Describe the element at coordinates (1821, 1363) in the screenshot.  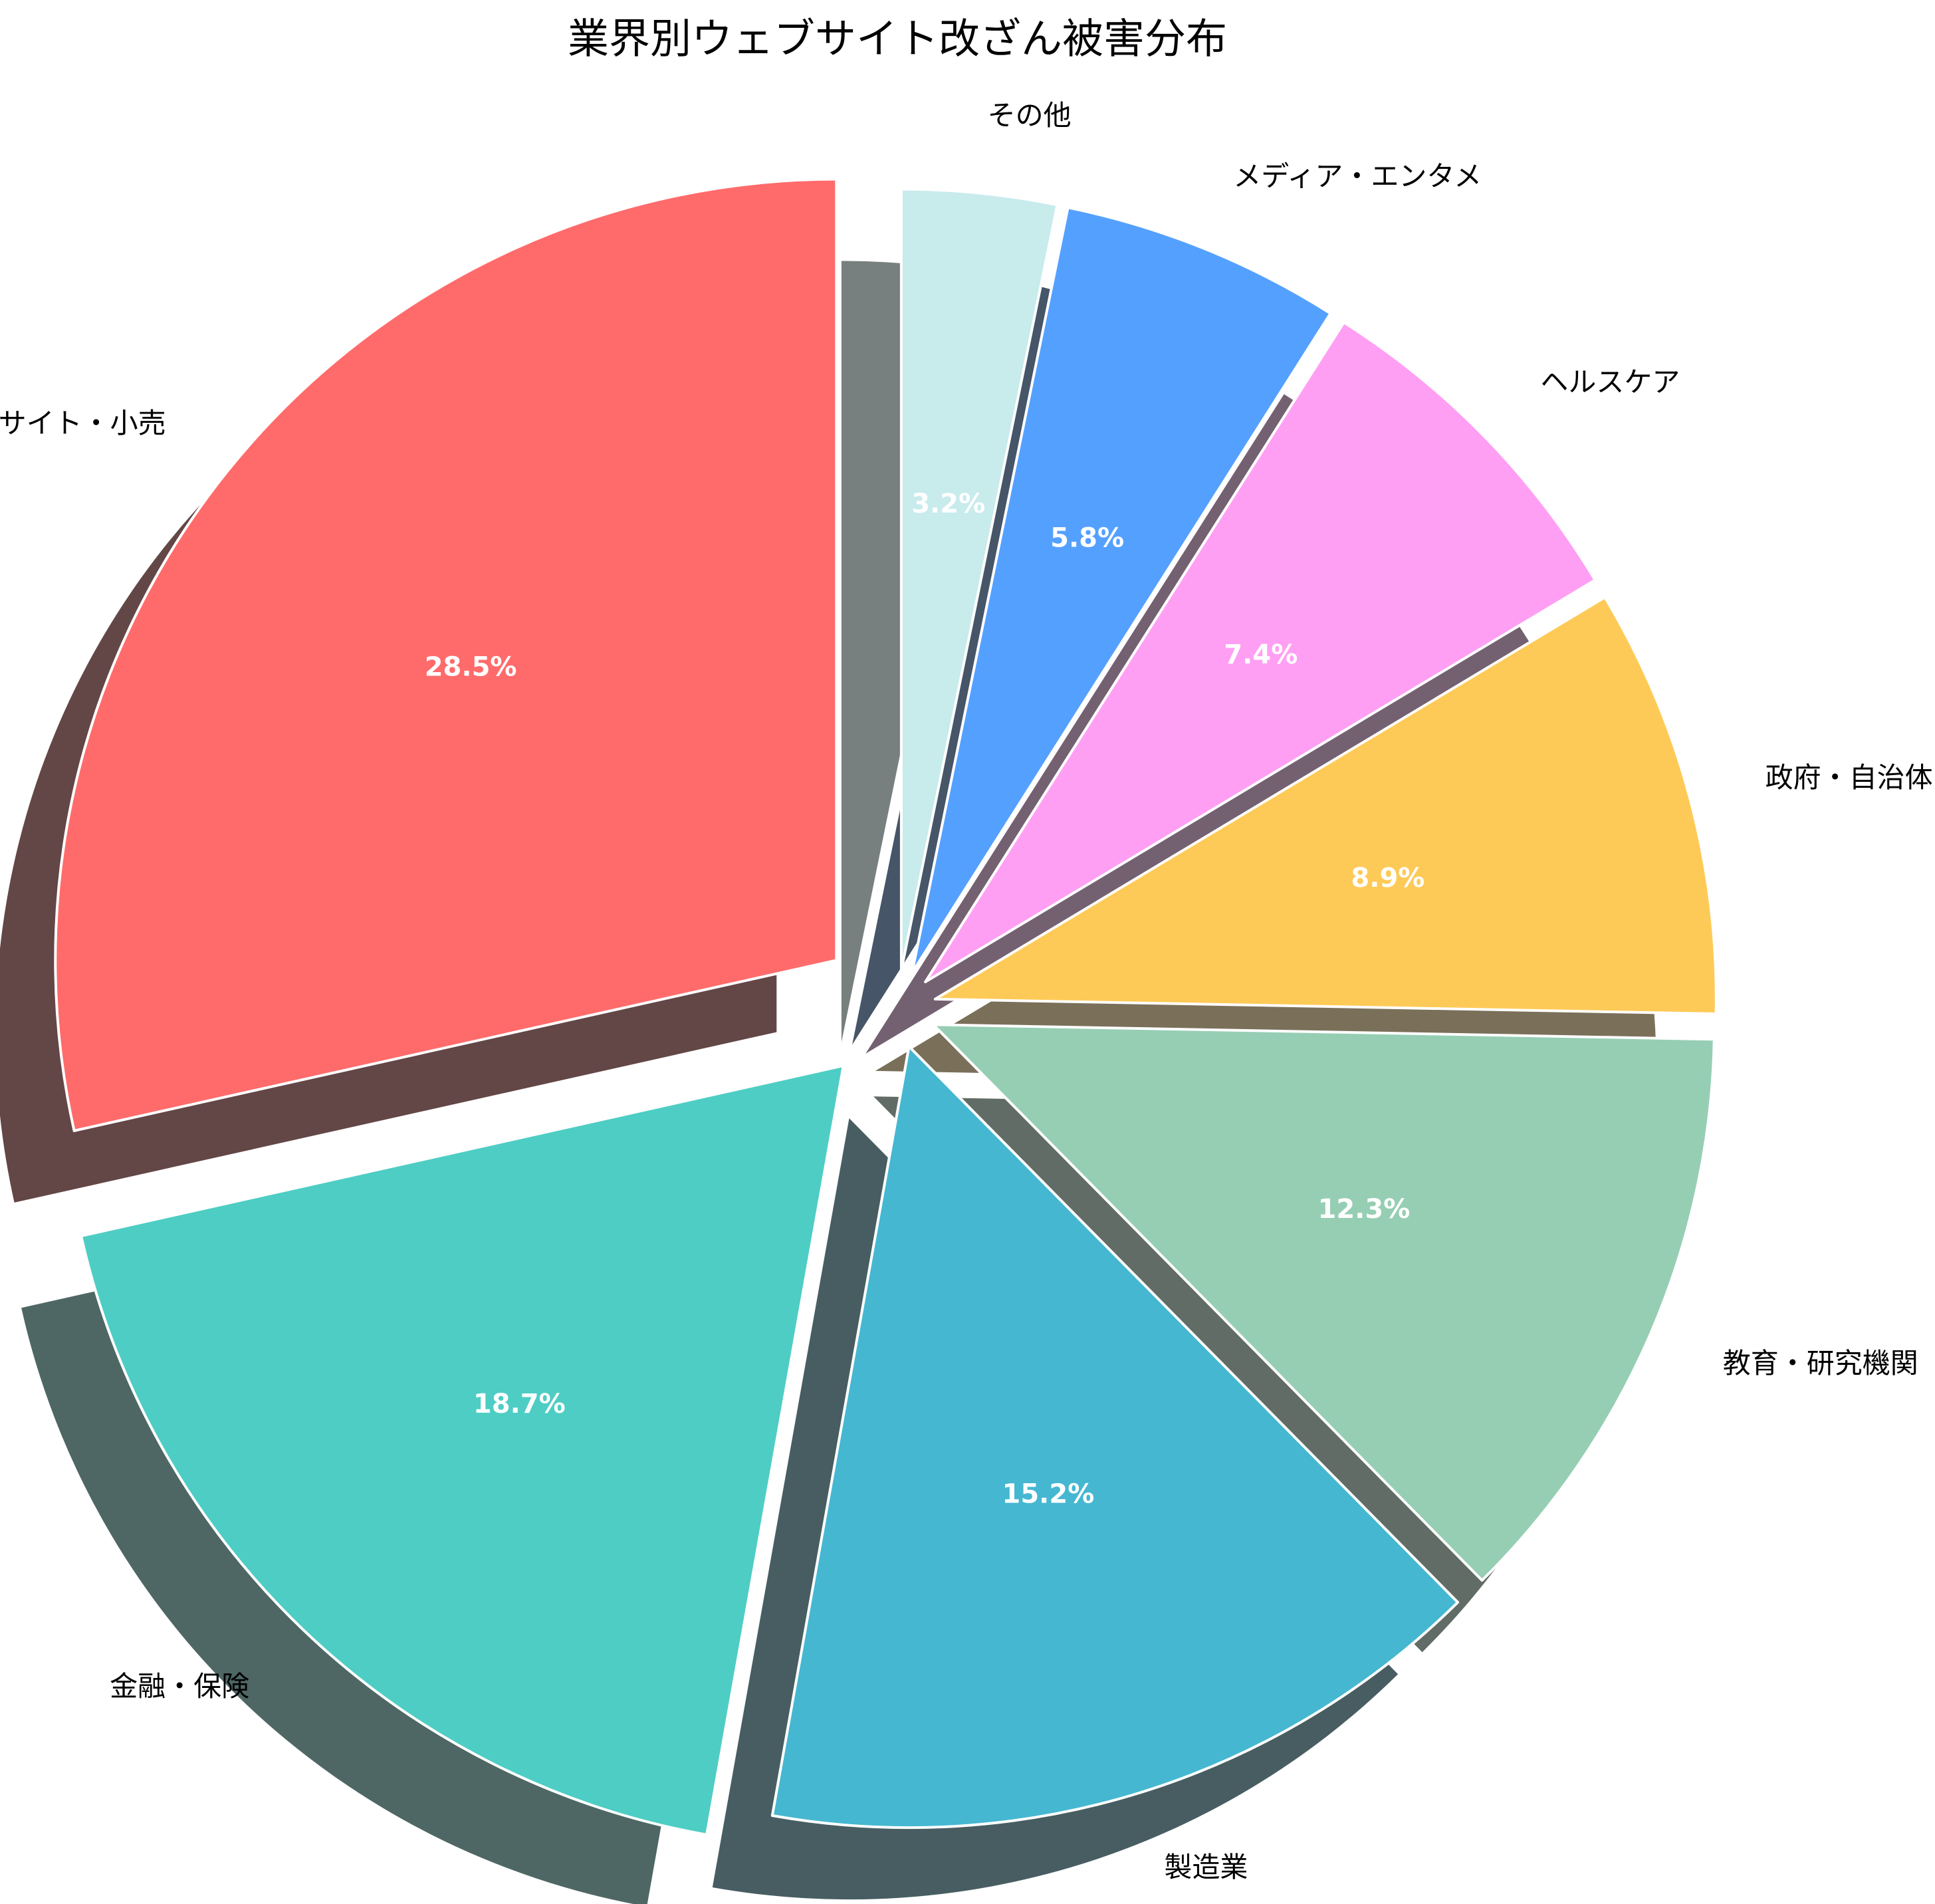
I see `slice-4-category-label: 教育・研究機関` at that location.